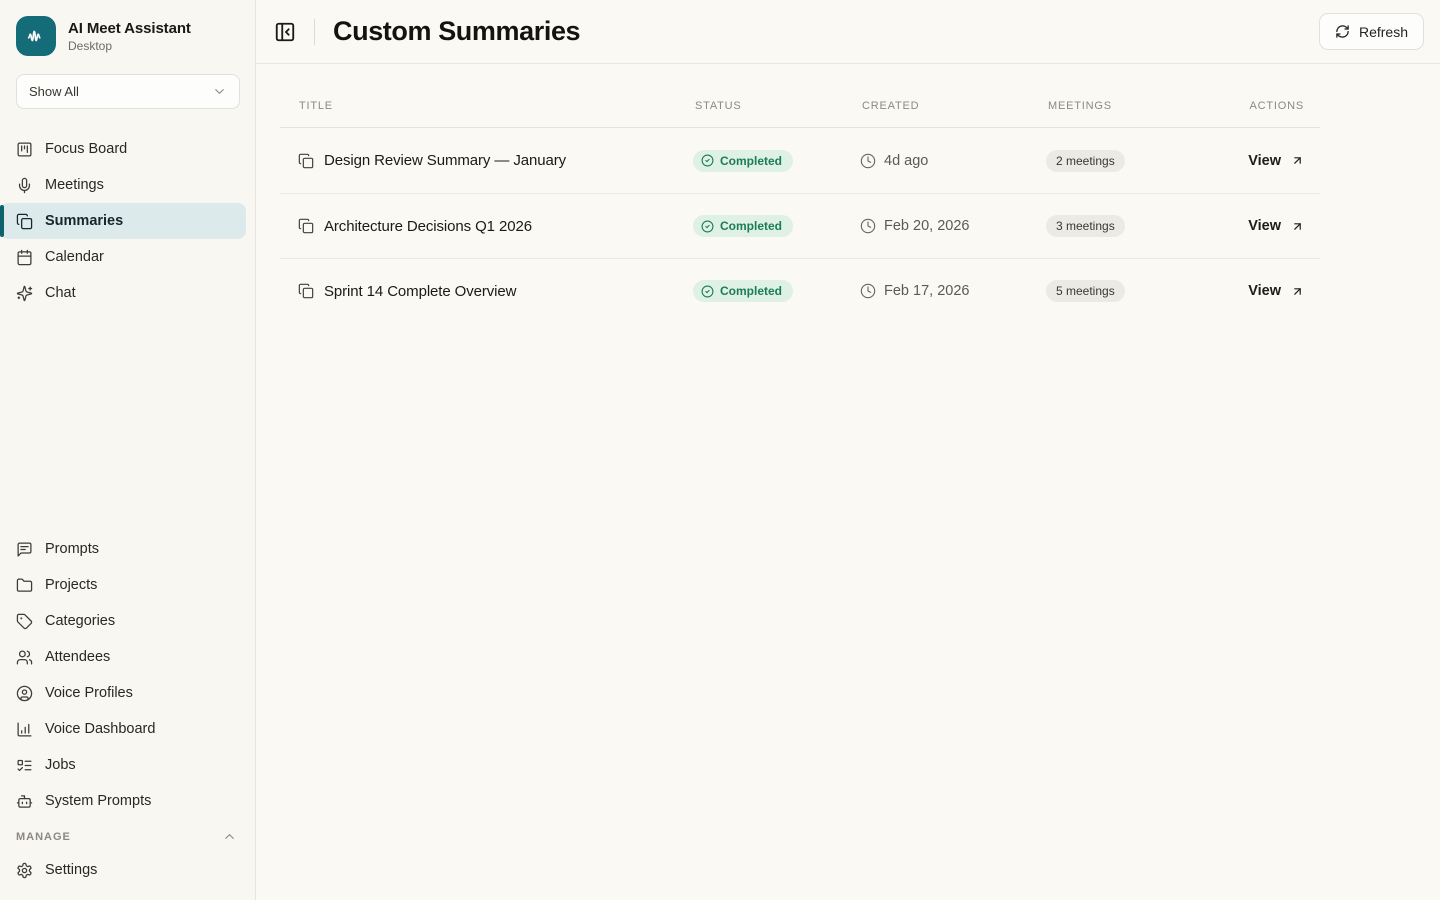 The height and width of the screenshot is (900, 1440). What do you see at coordinates (123, 549) in the screenshot?
I see `sidebar-item-prompts: Prompts` at bounding box center [123, 549].